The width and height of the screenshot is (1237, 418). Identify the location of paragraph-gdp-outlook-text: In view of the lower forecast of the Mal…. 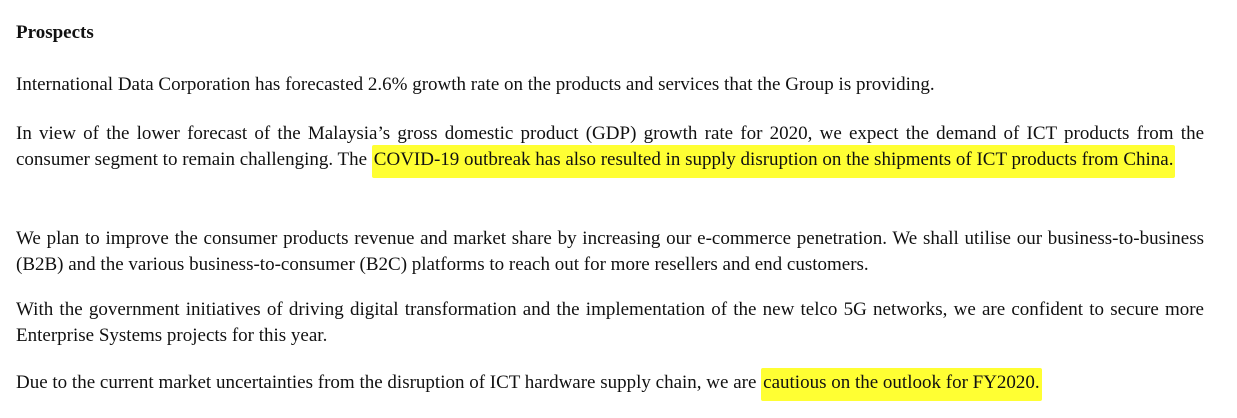
(610, 146).